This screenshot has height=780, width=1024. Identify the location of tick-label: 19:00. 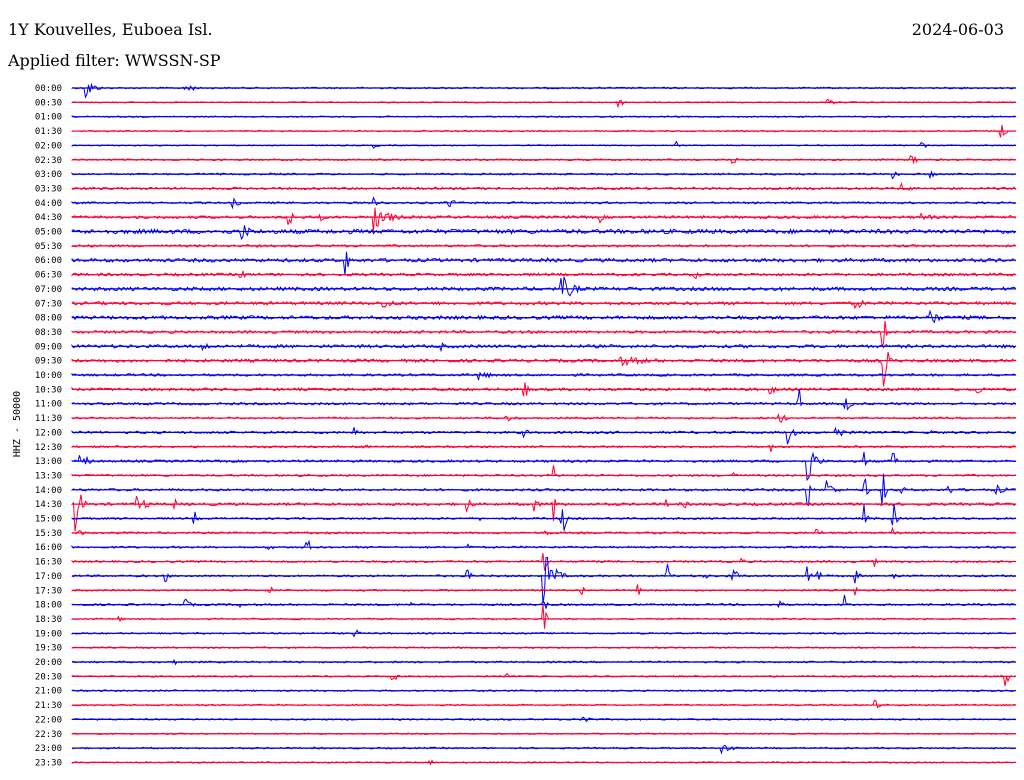
(48, 634).